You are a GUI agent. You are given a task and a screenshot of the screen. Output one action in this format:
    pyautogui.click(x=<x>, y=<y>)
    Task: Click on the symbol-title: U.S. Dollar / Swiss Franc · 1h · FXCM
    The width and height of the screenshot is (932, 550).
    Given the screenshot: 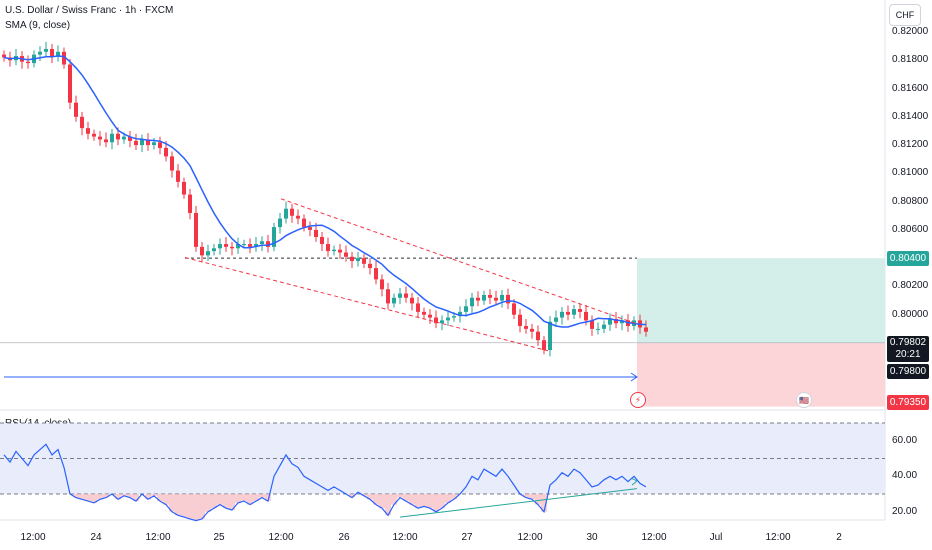 What is the action you would take?
    pyautogui.click(x=89, y=10)
    